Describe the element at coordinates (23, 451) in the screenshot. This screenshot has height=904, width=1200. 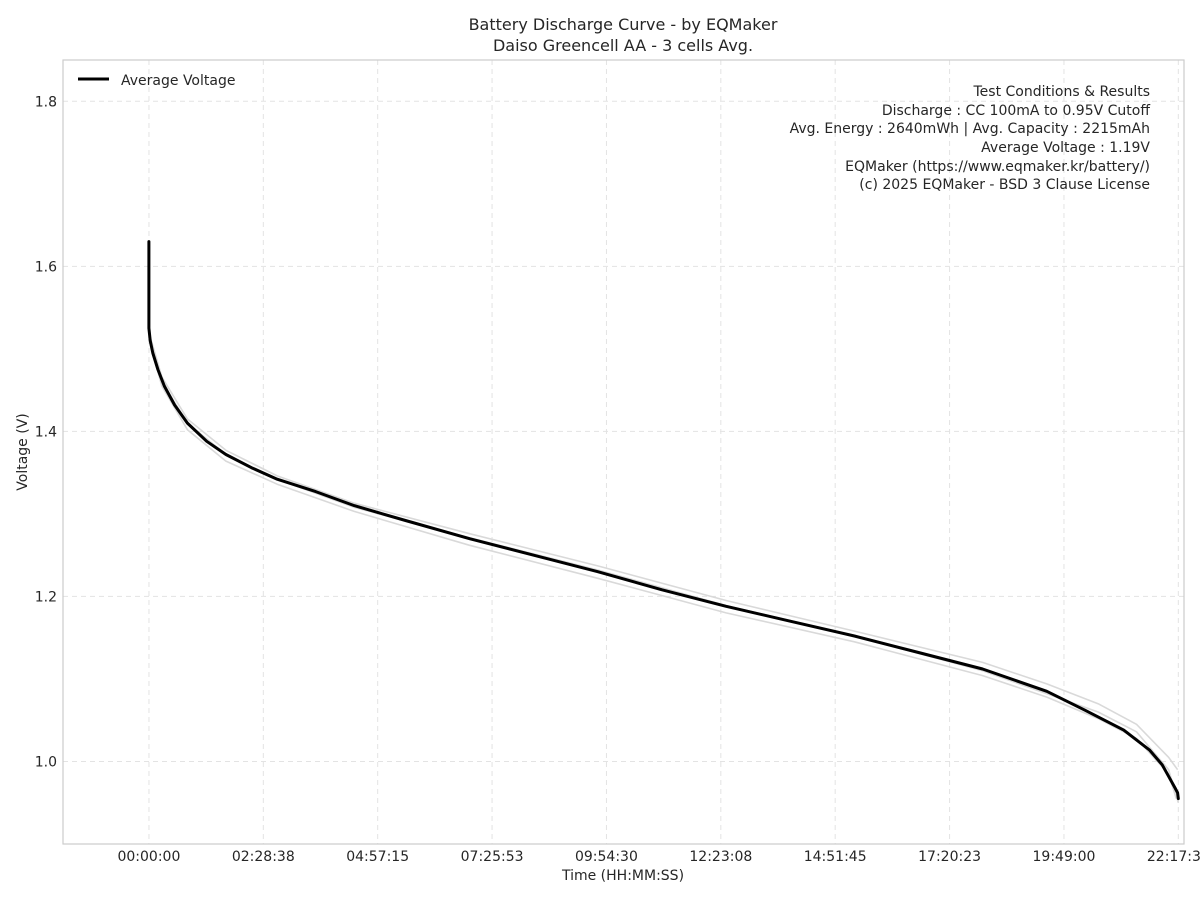
I see `y-axis-label: Voltage (V)` at that location.